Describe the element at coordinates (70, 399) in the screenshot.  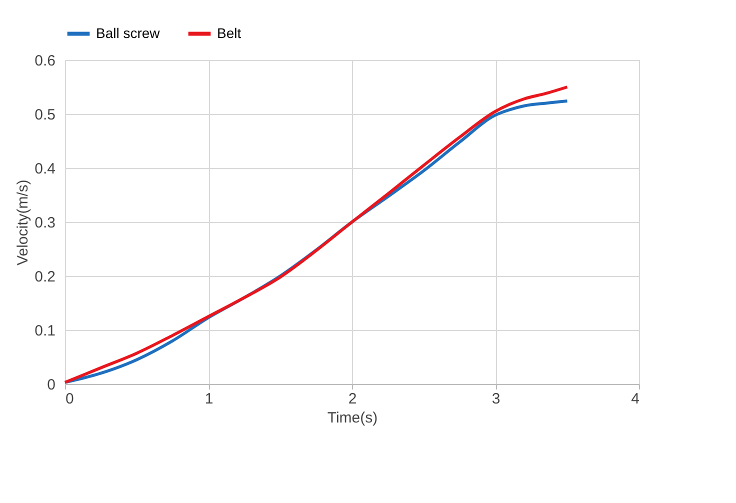
I see `x-tick-label: 0` at that location.